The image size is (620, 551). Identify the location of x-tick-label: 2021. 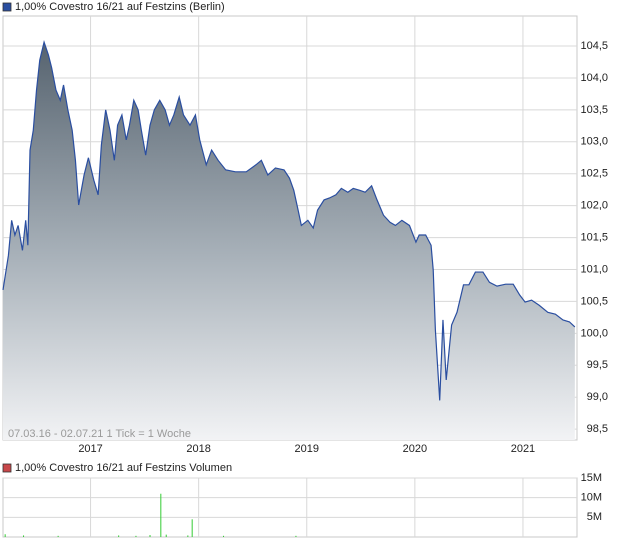
(523, 449).